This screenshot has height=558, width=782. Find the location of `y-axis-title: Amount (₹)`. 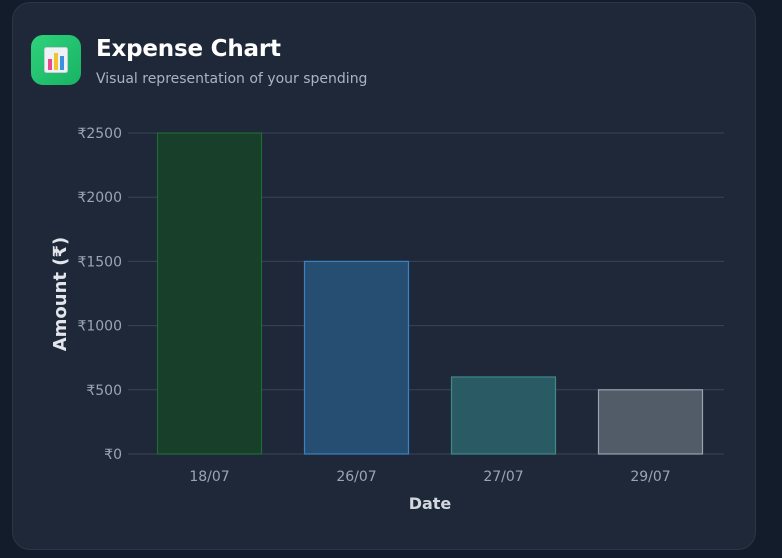

y-axis-title: Amount (₹) is located at coordinates (60, 294).